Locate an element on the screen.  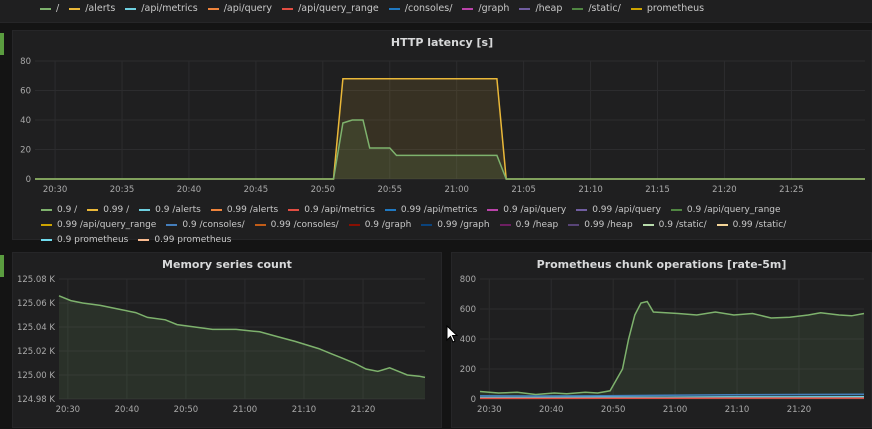
legend-item: prometheus is located at coordinates (667, 8).